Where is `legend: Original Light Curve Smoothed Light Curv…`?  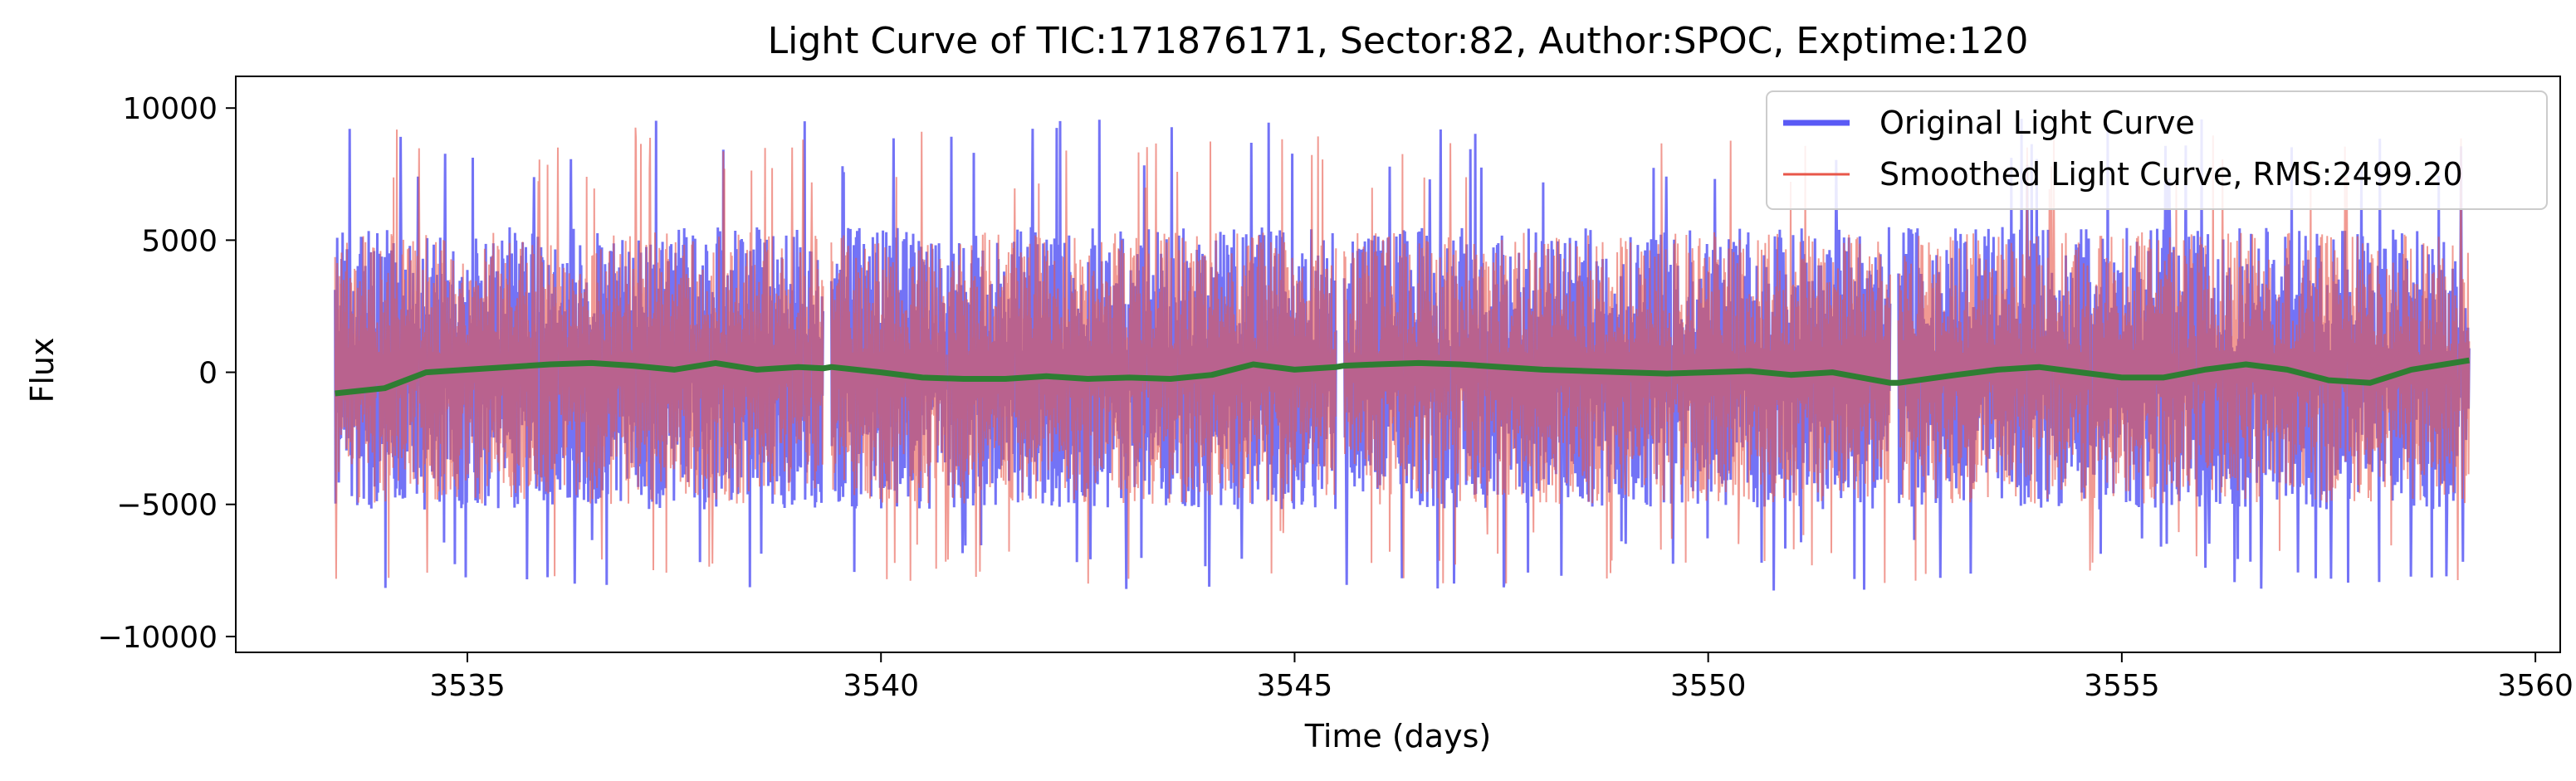 legend: Original Light Curve Smoothed Light Curv… is located at coordinates (2157, 150).